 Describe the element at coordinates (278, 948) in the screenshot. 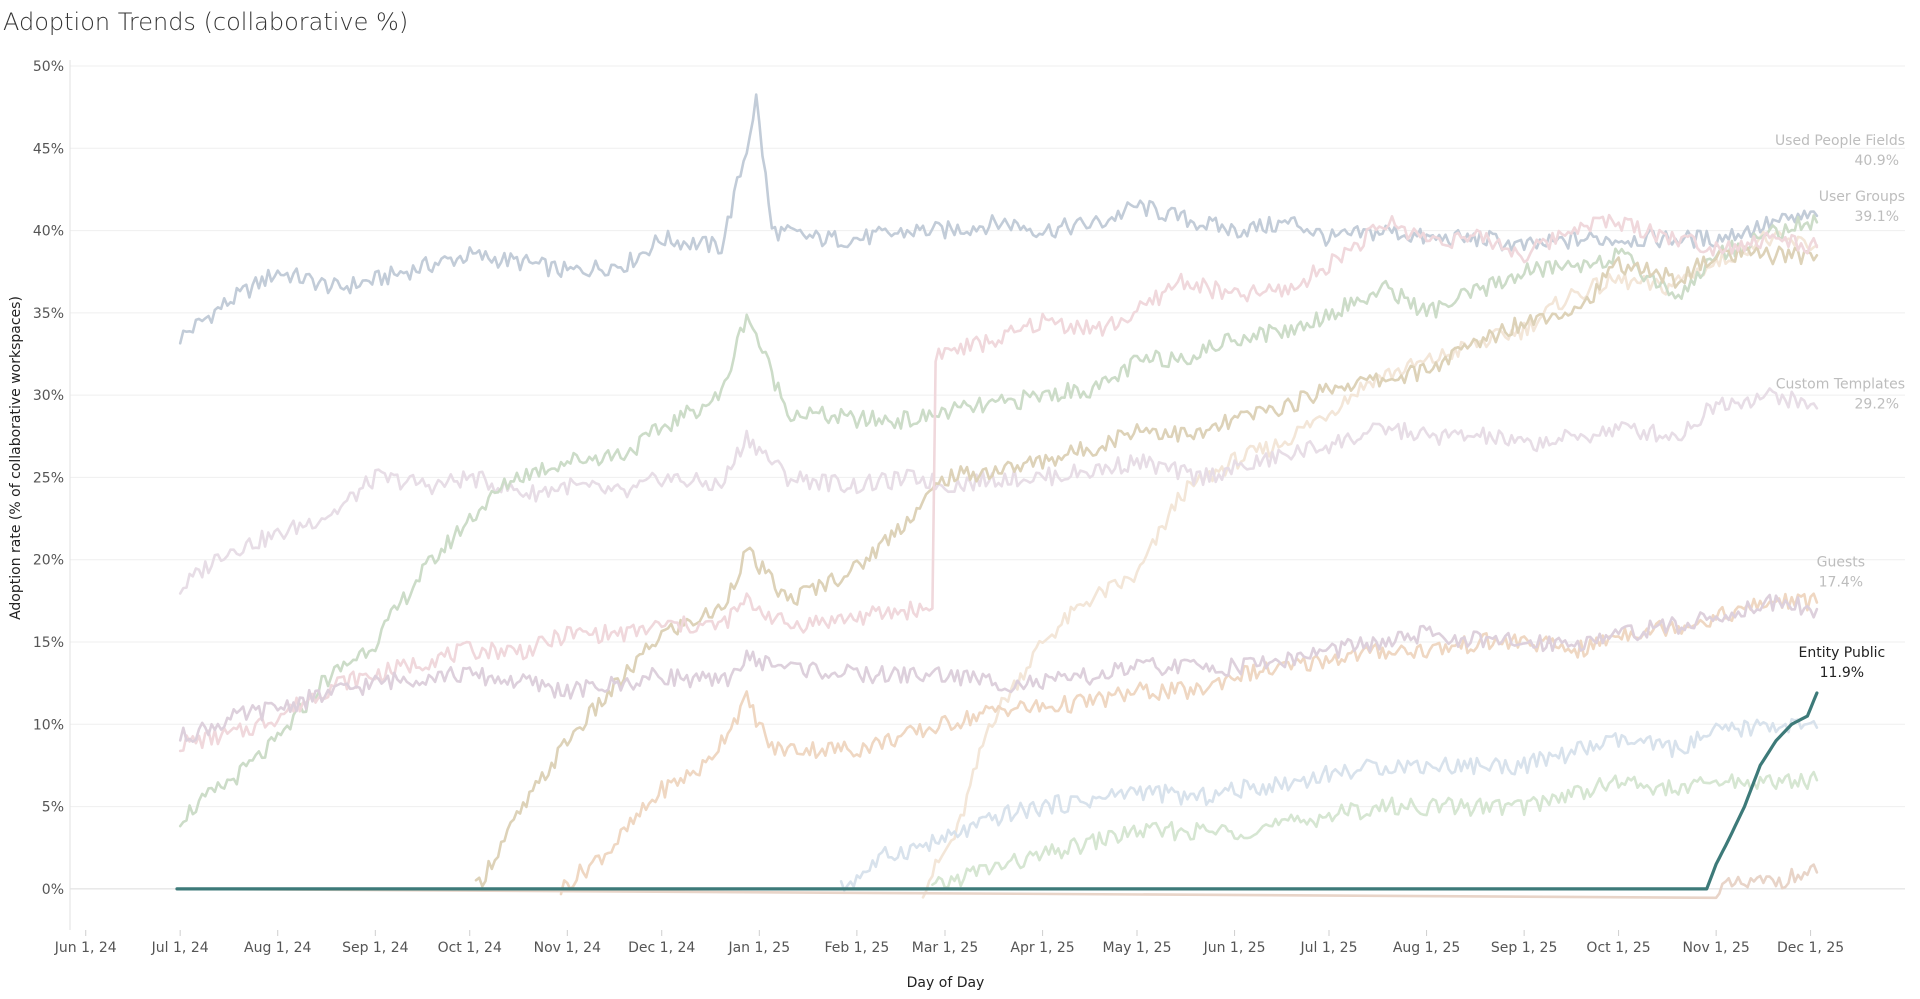

I see `x-tick-label: Aug 1, 24` at that location.